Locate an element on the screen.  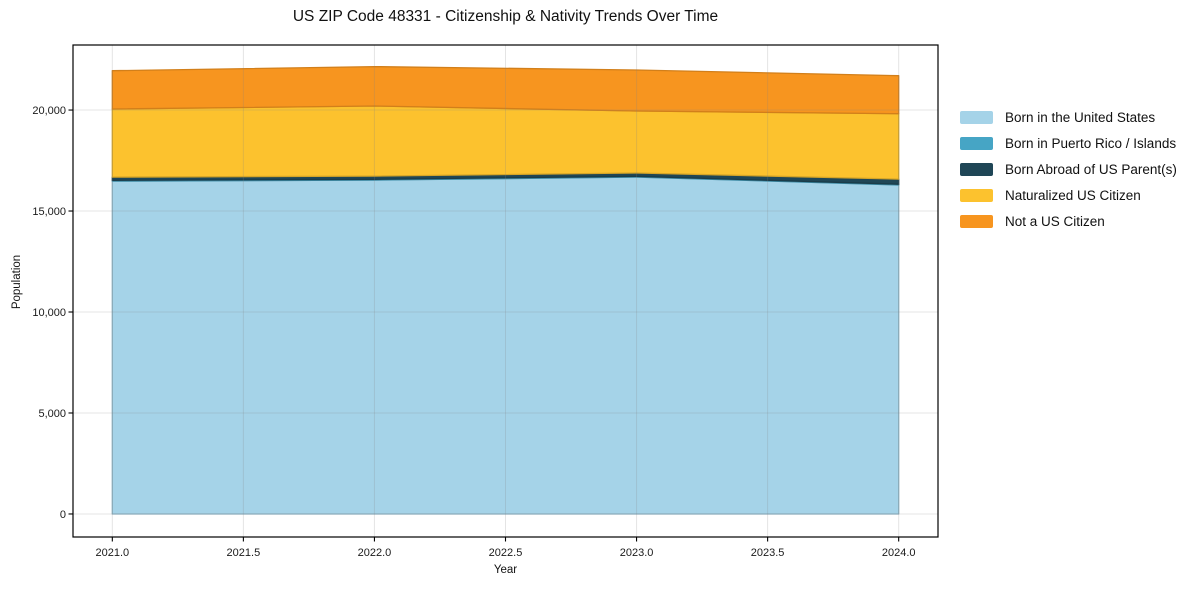
x-tick-label: 2021.5 is located at coordinates (244, 553).